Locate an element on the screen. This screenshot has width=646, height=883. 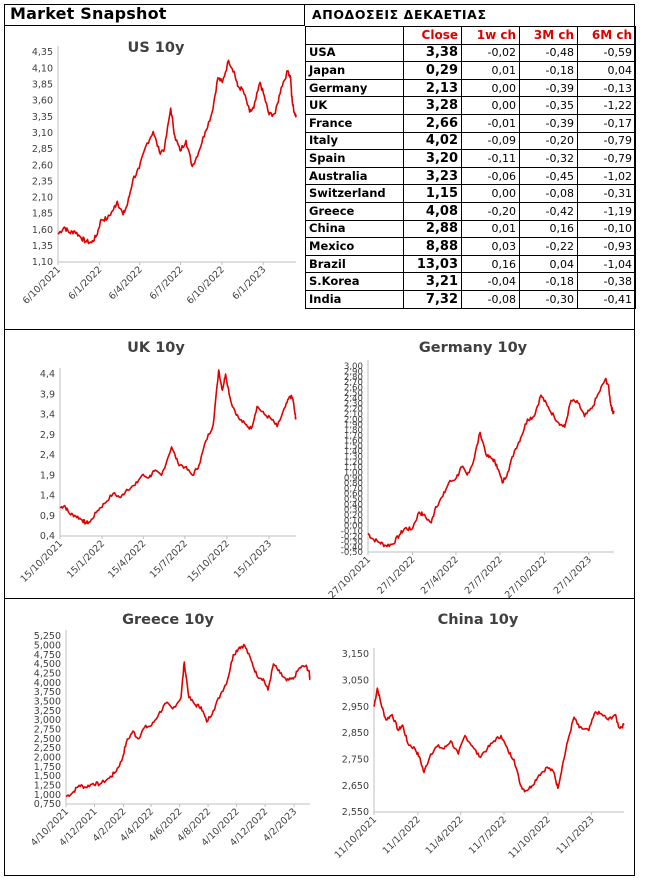
x-tick-label: 11/1/2022 is located at coordinates (402, 835).